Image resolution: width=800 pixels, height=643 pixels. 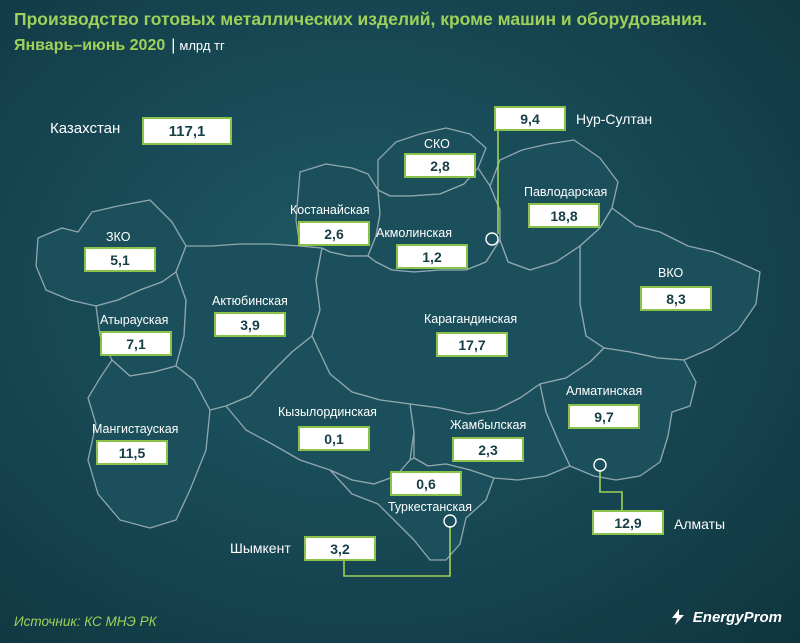 What do you see at coordinates (340, 548) in the screenshot?
I see `city-value-shymkent: 3,2` at bounding box center [340, 548].